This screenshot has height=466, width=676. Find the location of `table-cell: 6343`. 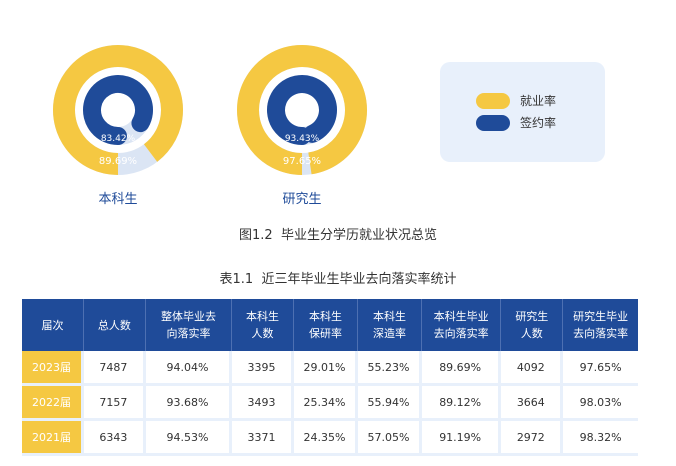

table-cell: 6343 is located at coordinates (114, 438).